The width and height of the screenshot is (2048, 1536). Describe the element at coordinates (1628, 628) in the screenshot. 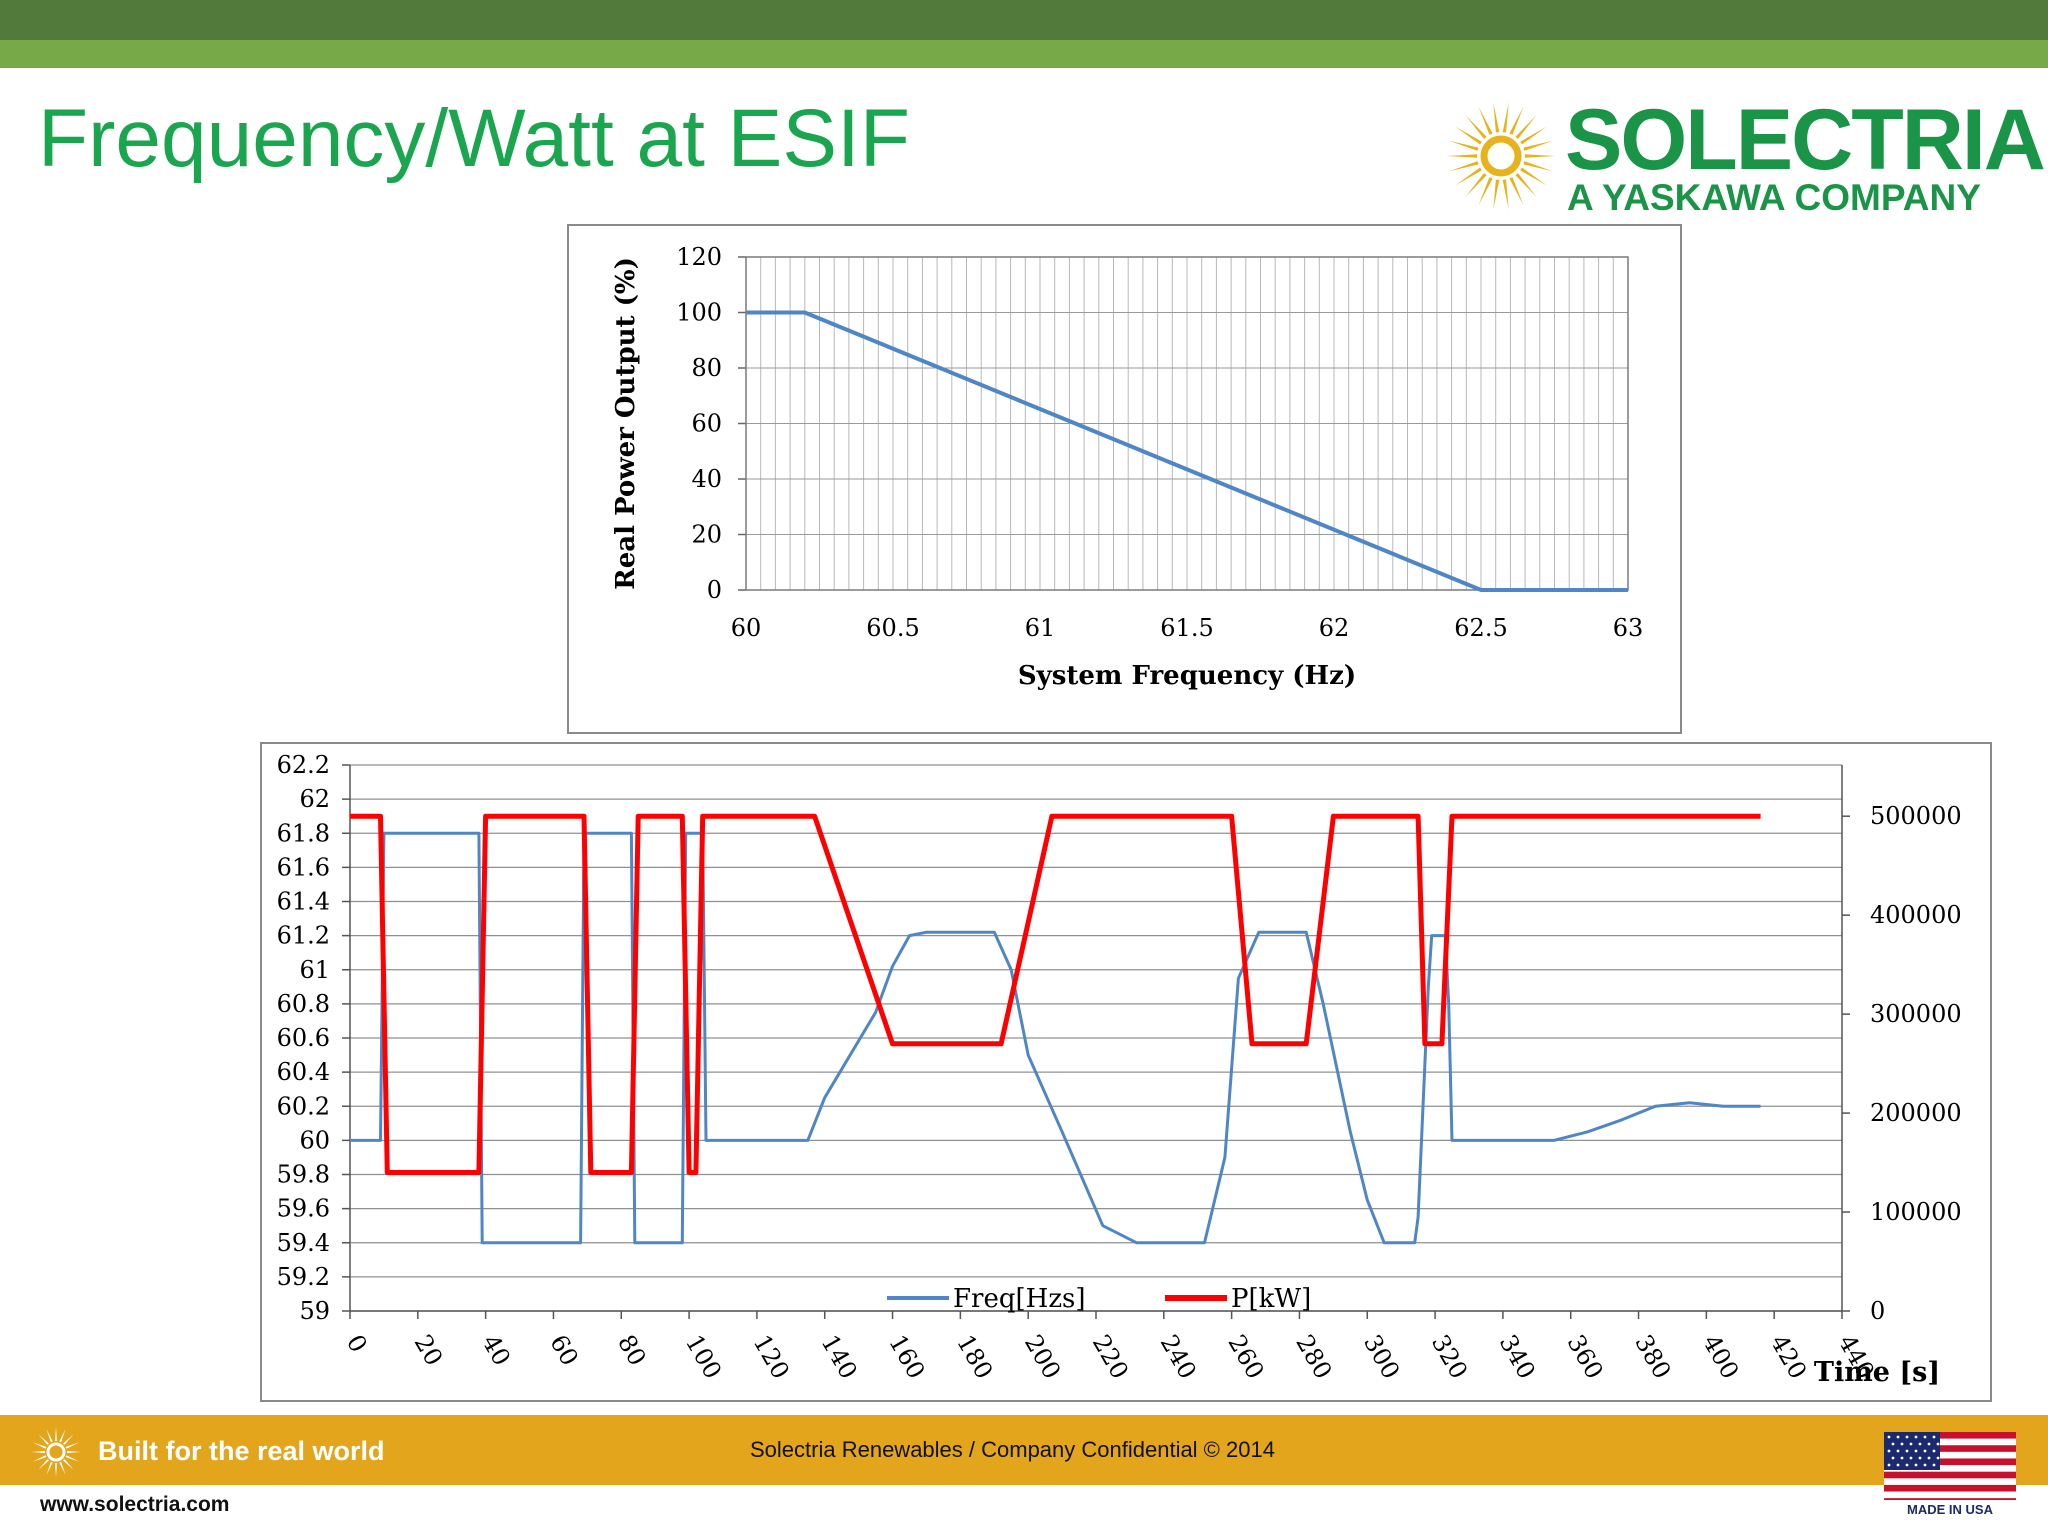

I see `chart1-x-tick-label: 63` at that location.